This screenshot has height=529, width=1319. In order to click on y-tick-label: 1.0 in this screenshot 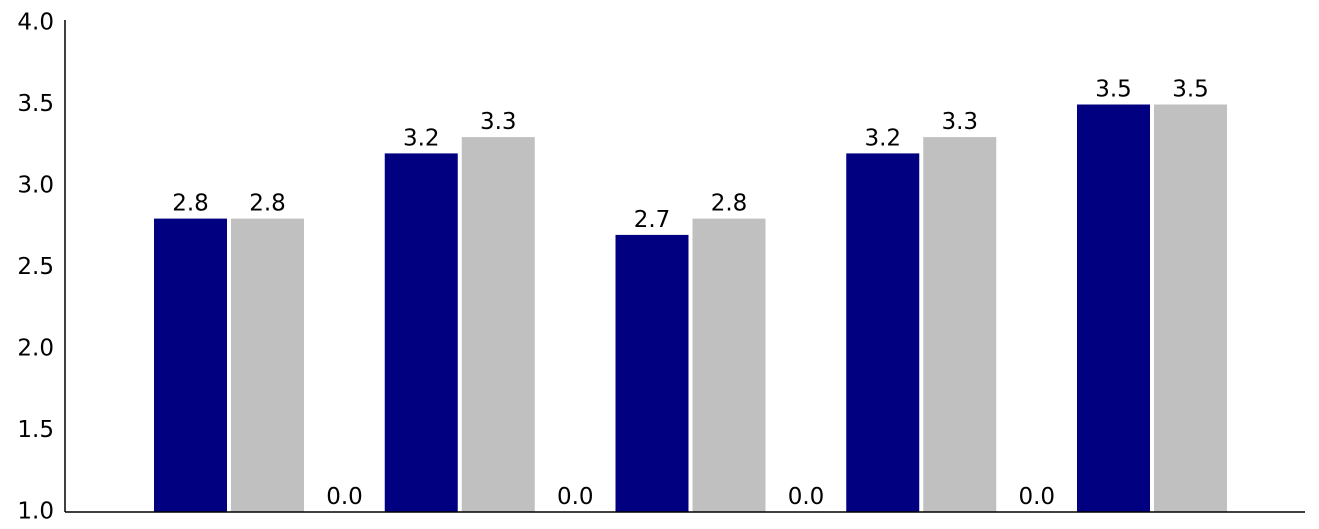, I will do `click(35, 512)`.